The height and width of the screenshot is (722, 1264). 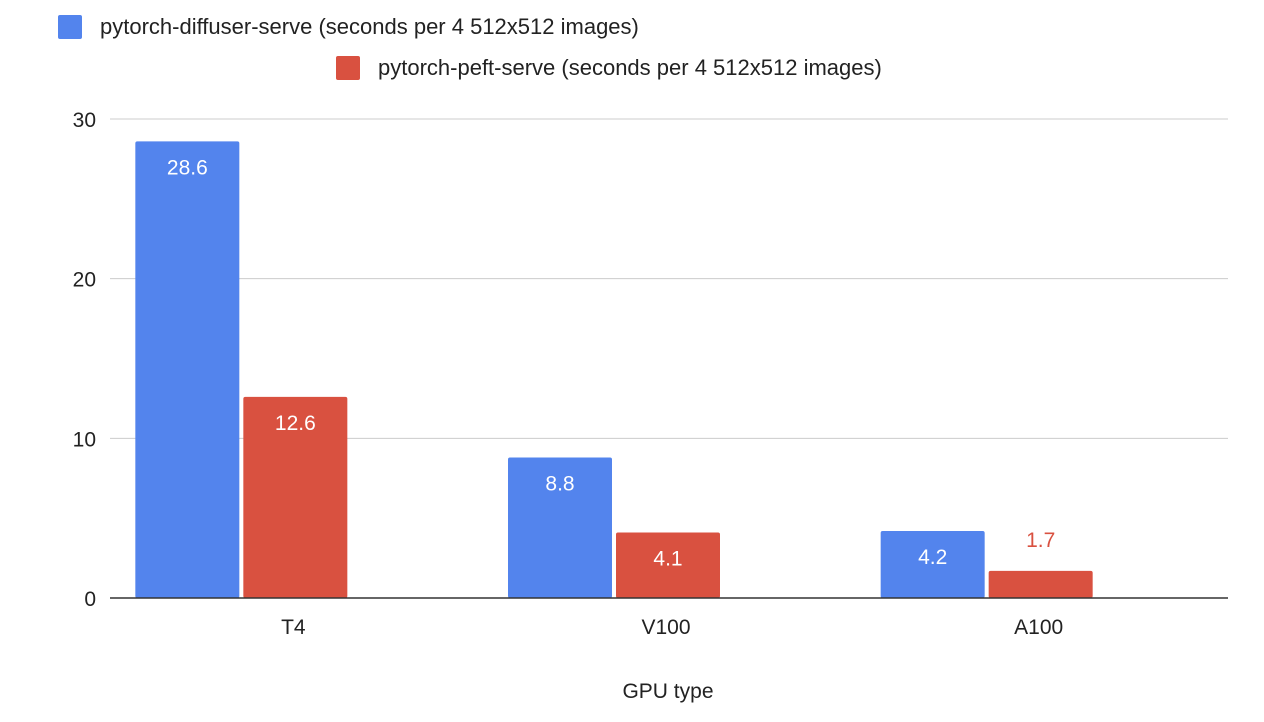 I want to click on x-tick-labels: T4 V100 A100, so click(x=672, y=627).